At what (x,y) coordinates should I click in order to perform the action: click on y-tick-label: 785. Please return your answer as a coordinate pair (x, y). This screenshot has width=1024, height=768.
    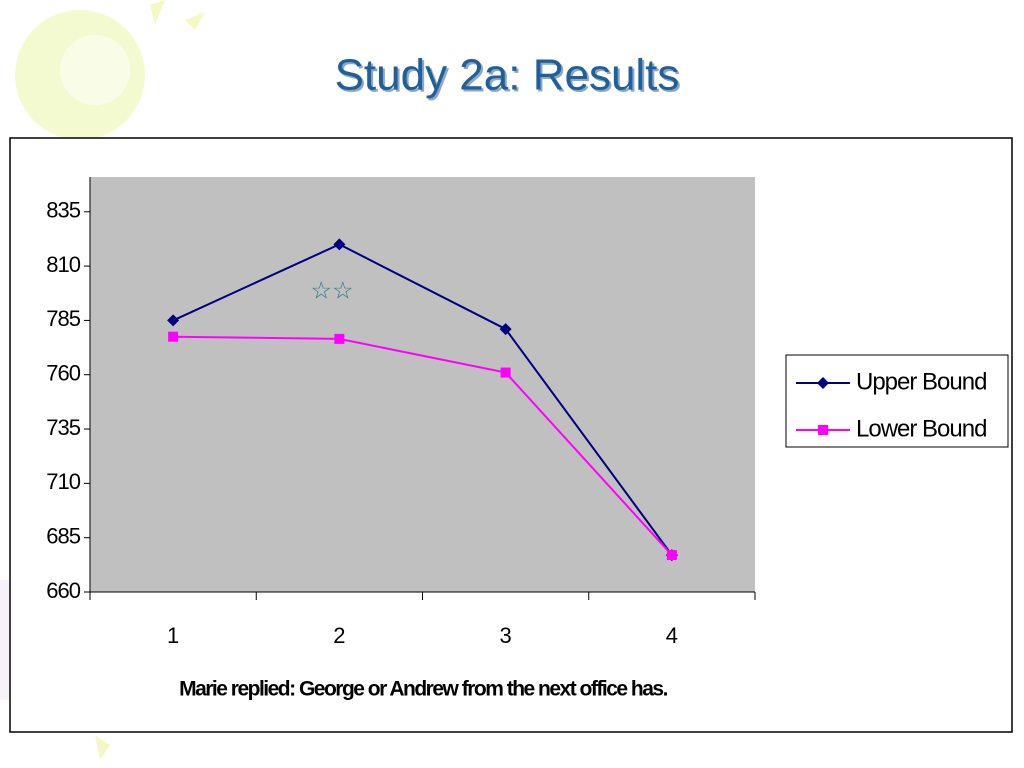
    Looking at the image, I should click on (63, 318).